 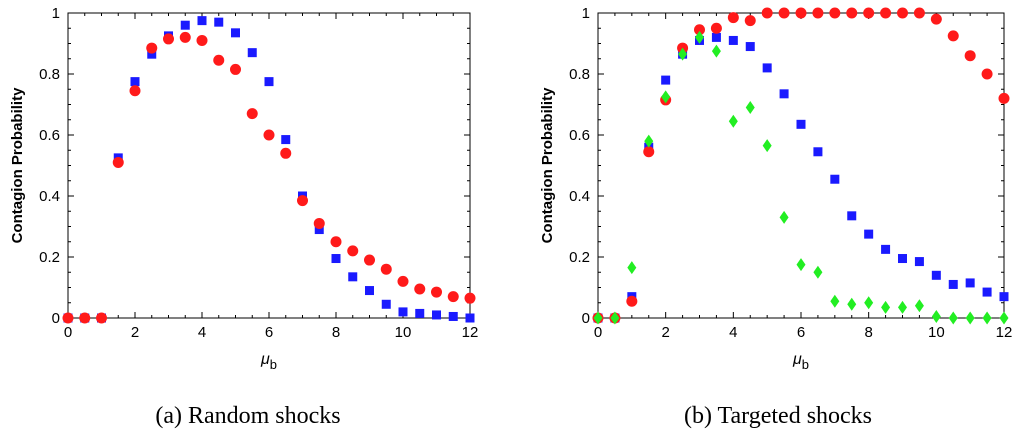 What do you see at coordinates (265, 359) in the screenshot?
I see `x-axis-title-symbol: μ` at bounding box center [265, 359].